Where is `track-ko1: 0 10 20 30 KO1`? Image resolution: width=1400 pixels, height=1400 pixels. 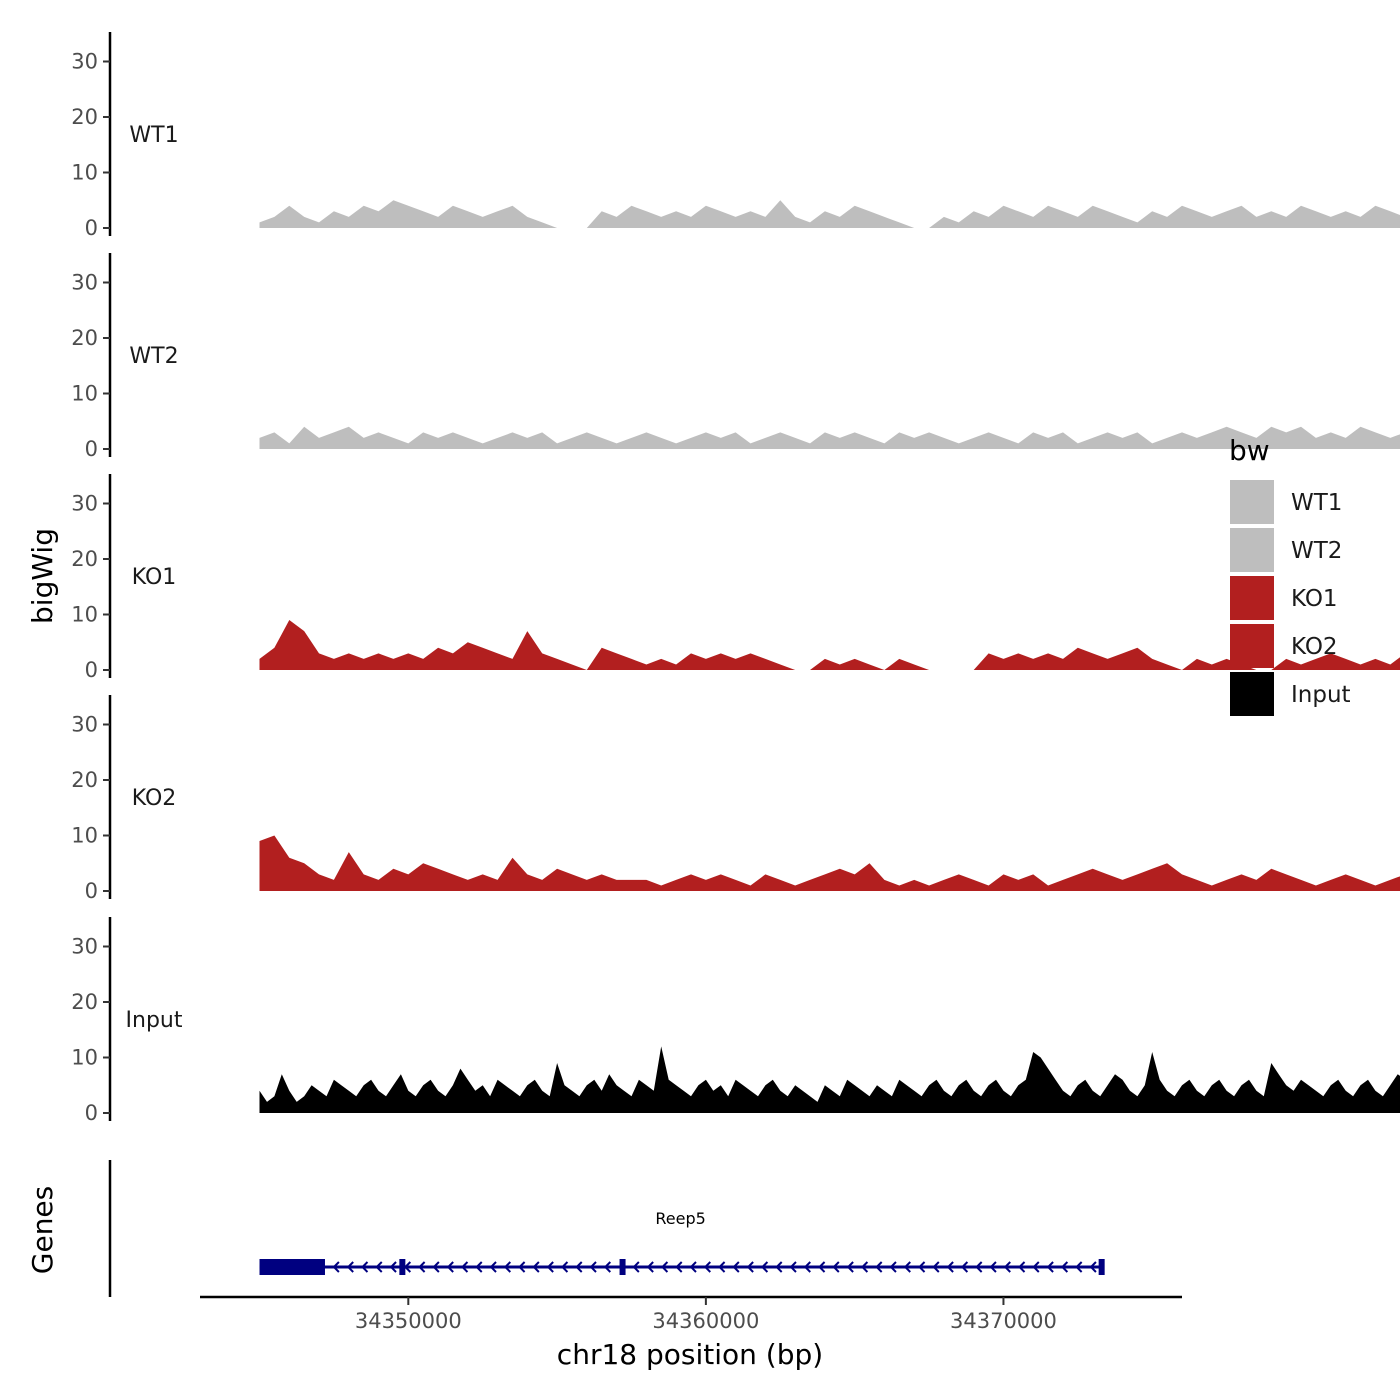 track-ko1: 0 10 20 30 KO1 is located at coordinates (735, 578).